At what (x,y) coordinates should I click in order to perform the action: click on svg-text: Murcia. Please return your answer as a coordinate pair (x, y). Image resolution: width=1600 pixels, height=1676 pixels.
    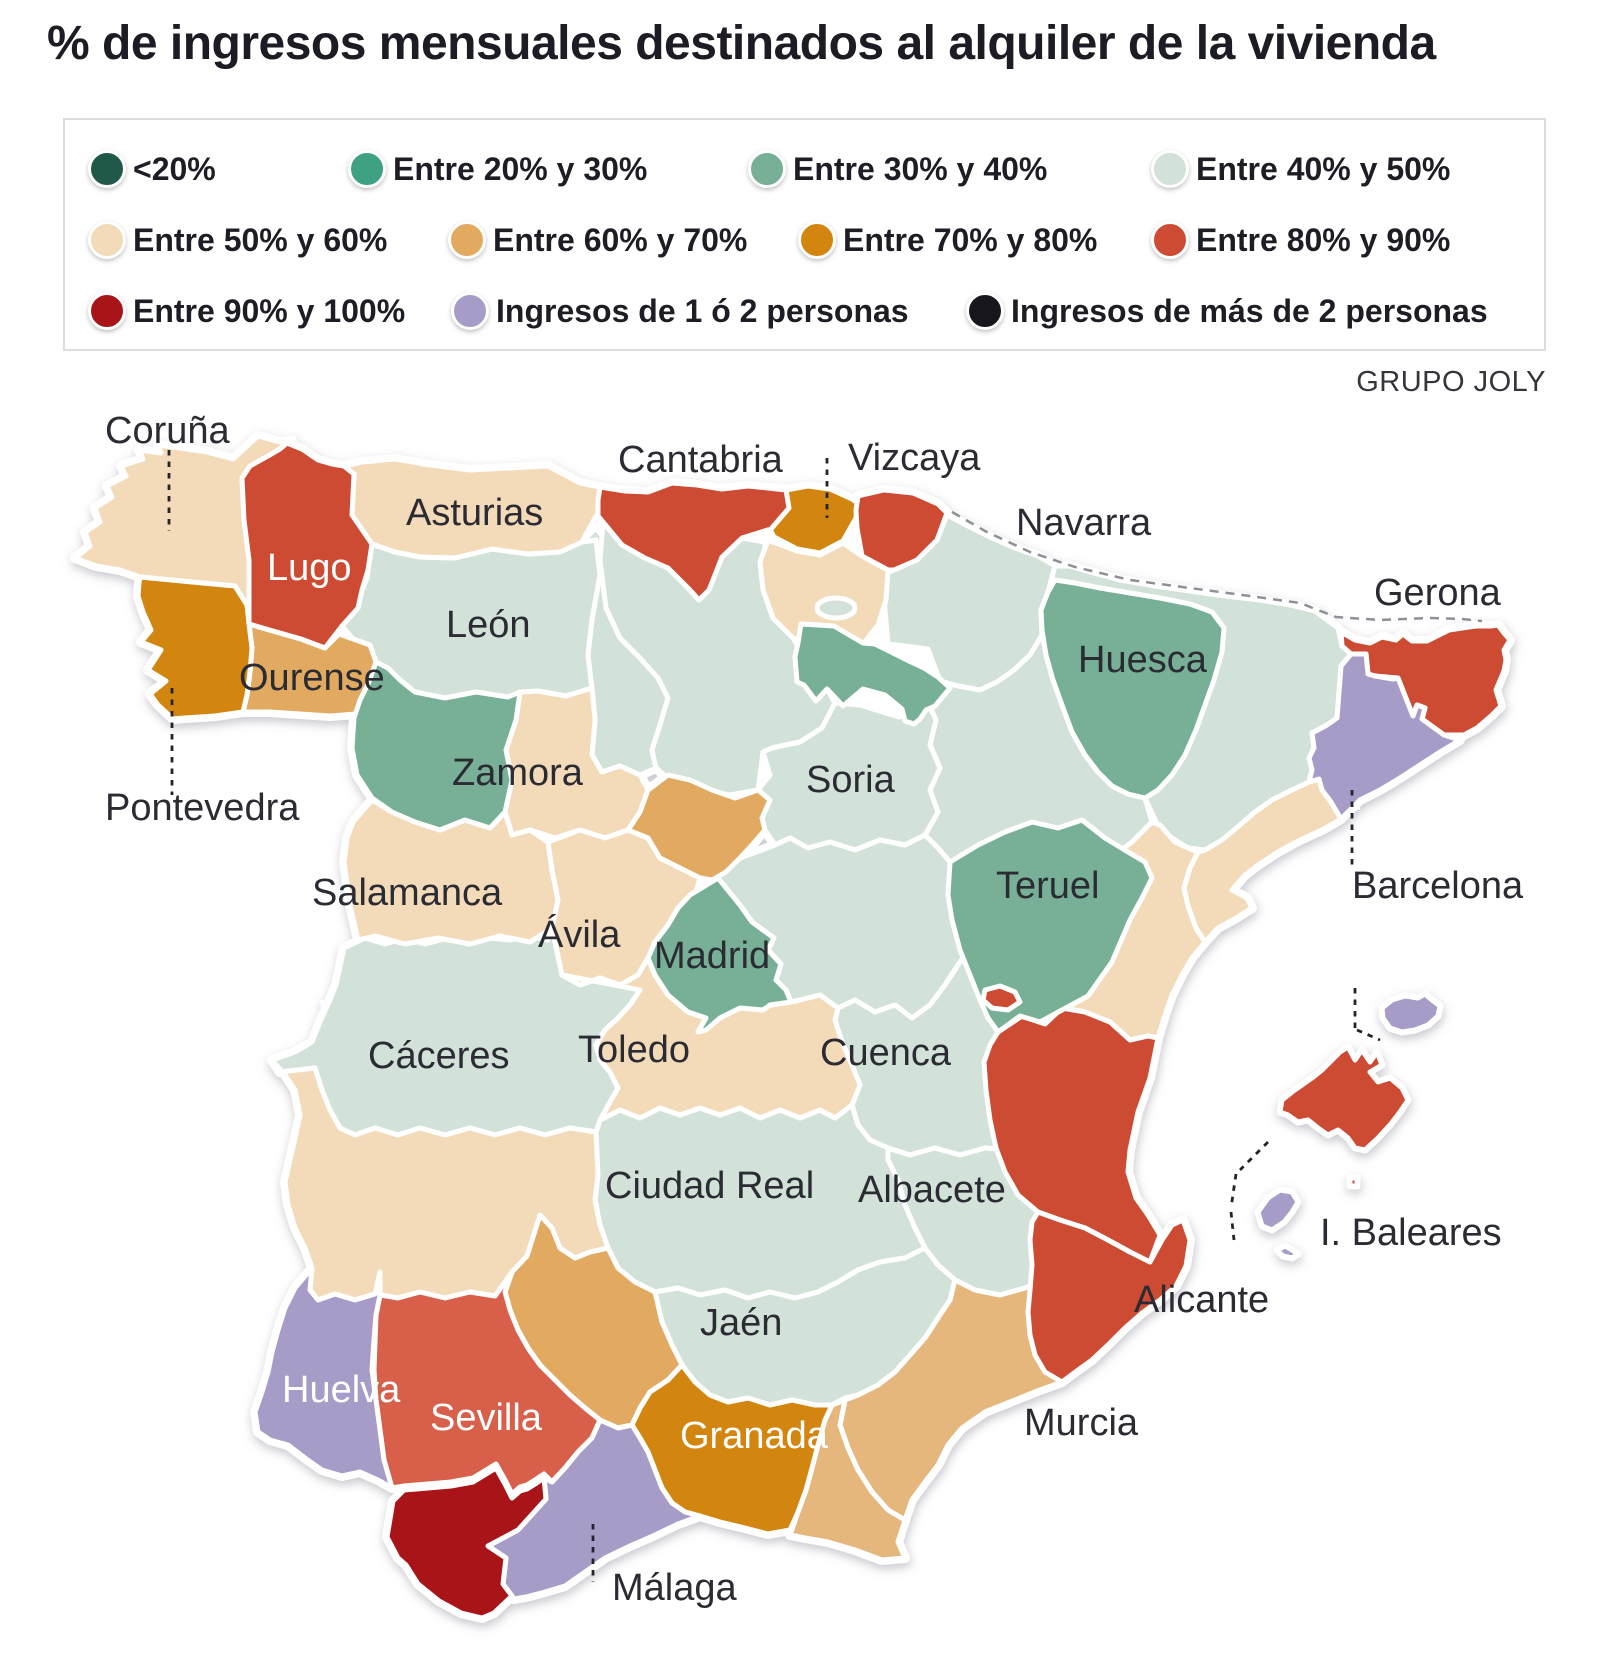
    Looking at the image, I should click on (1081, 1423).